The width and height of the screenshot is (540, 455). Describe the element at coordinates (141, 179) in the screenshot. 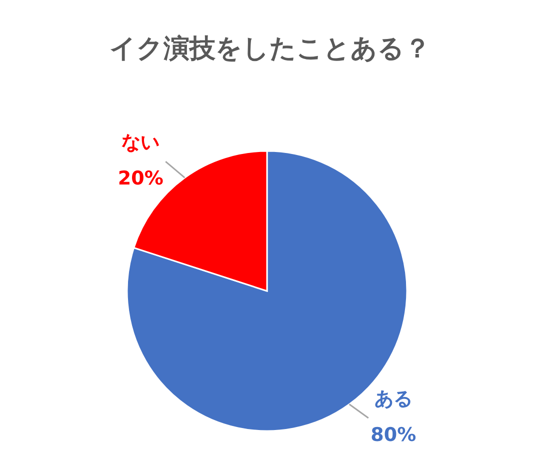

I see `data-label: 20%` at that location.